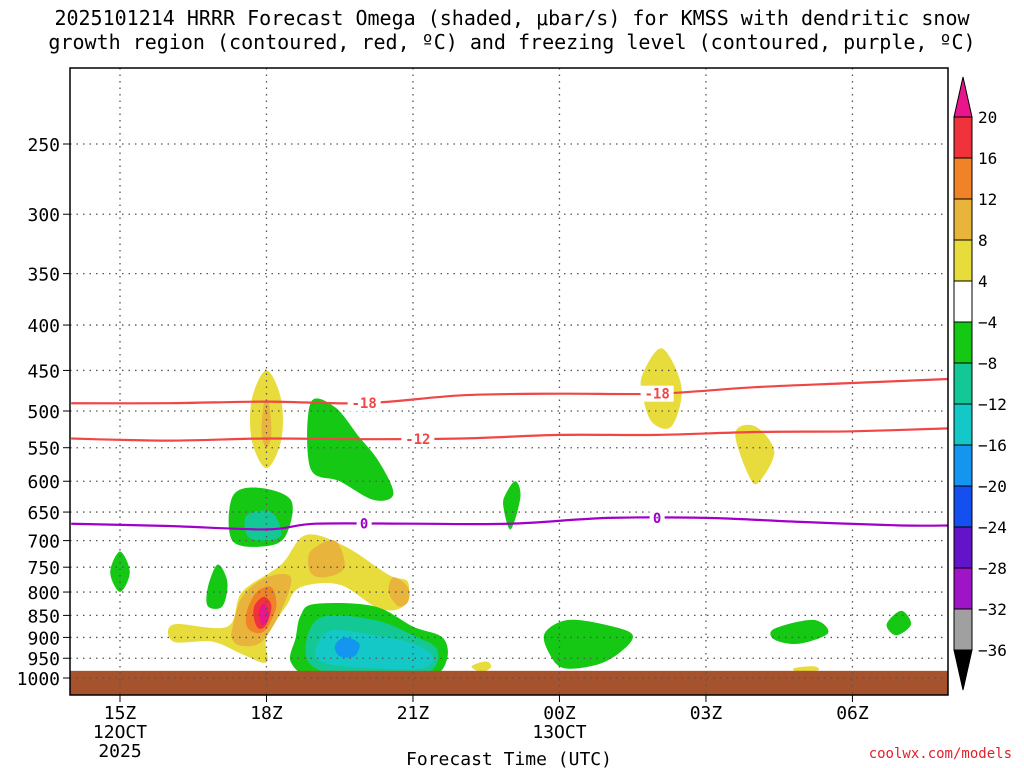  What do you see at coordinates (266, 713) in the screenshot?
I see `x-tick-label-1: 18Z` at bounding box center [266, 713].